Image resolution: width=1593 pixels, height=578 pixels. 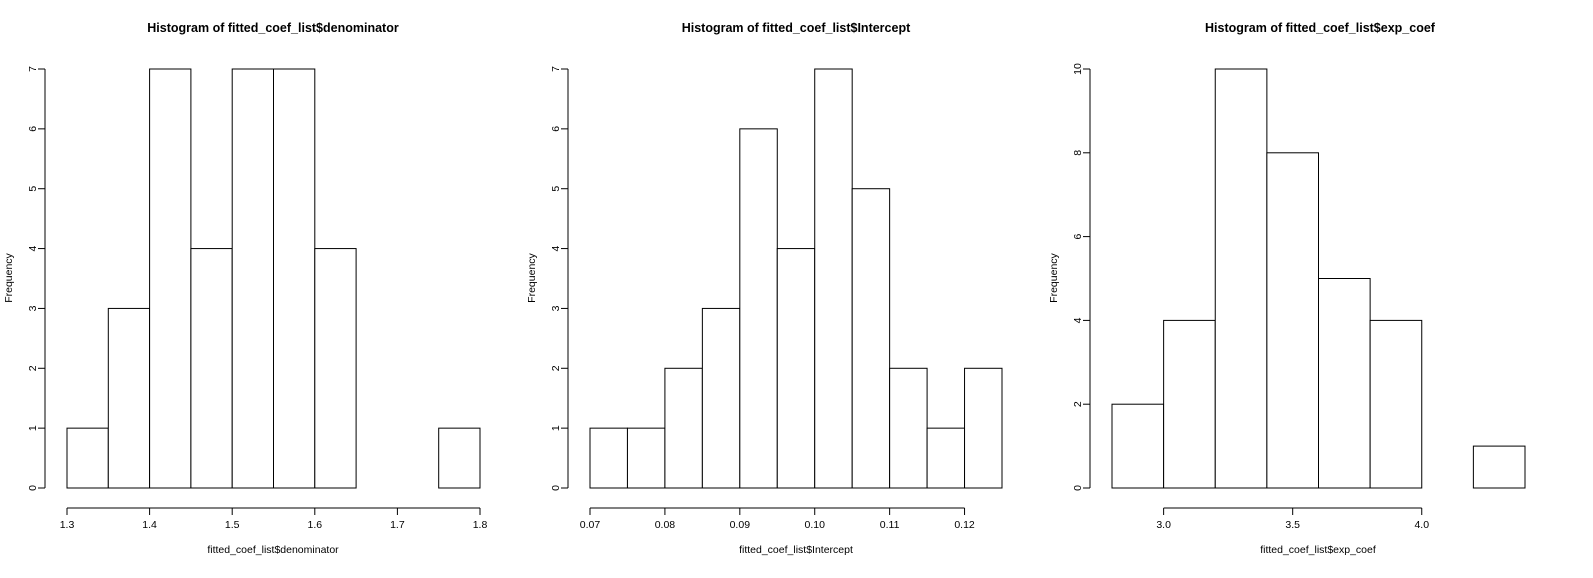 I want to click on x-axis: 3.0 3.5 4.0, so click(x=1292, y=519).